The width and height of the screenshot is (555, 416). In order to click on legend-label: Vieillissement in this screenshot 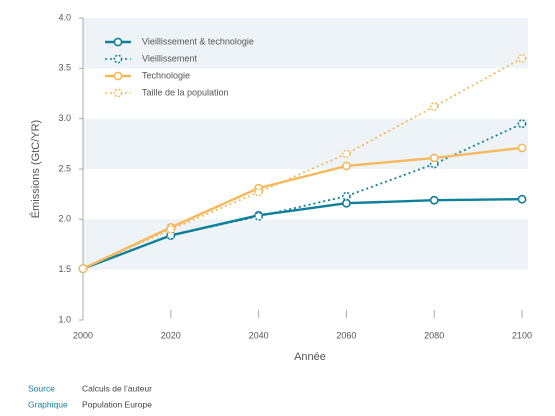, I will do `click(169, 58)`.